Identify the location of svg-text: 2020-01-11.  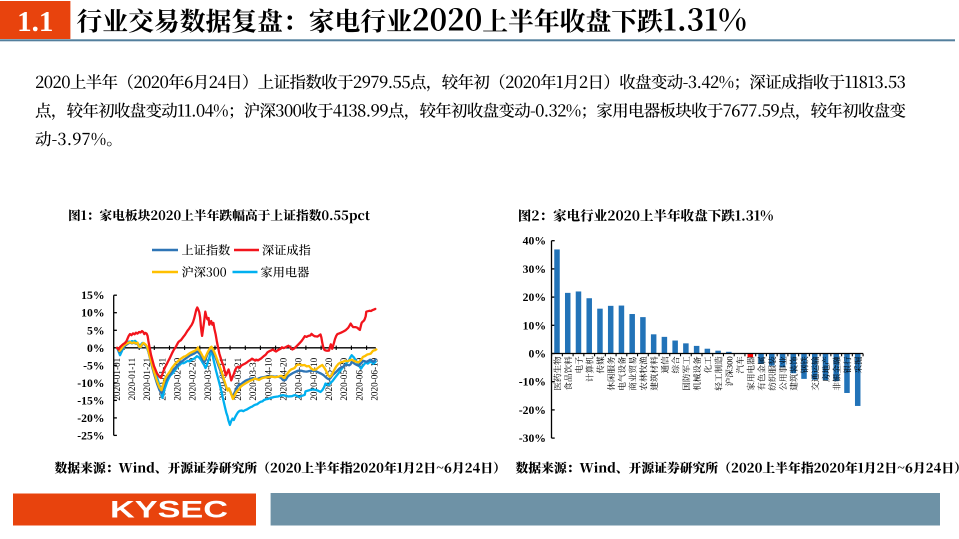
(132, 378).